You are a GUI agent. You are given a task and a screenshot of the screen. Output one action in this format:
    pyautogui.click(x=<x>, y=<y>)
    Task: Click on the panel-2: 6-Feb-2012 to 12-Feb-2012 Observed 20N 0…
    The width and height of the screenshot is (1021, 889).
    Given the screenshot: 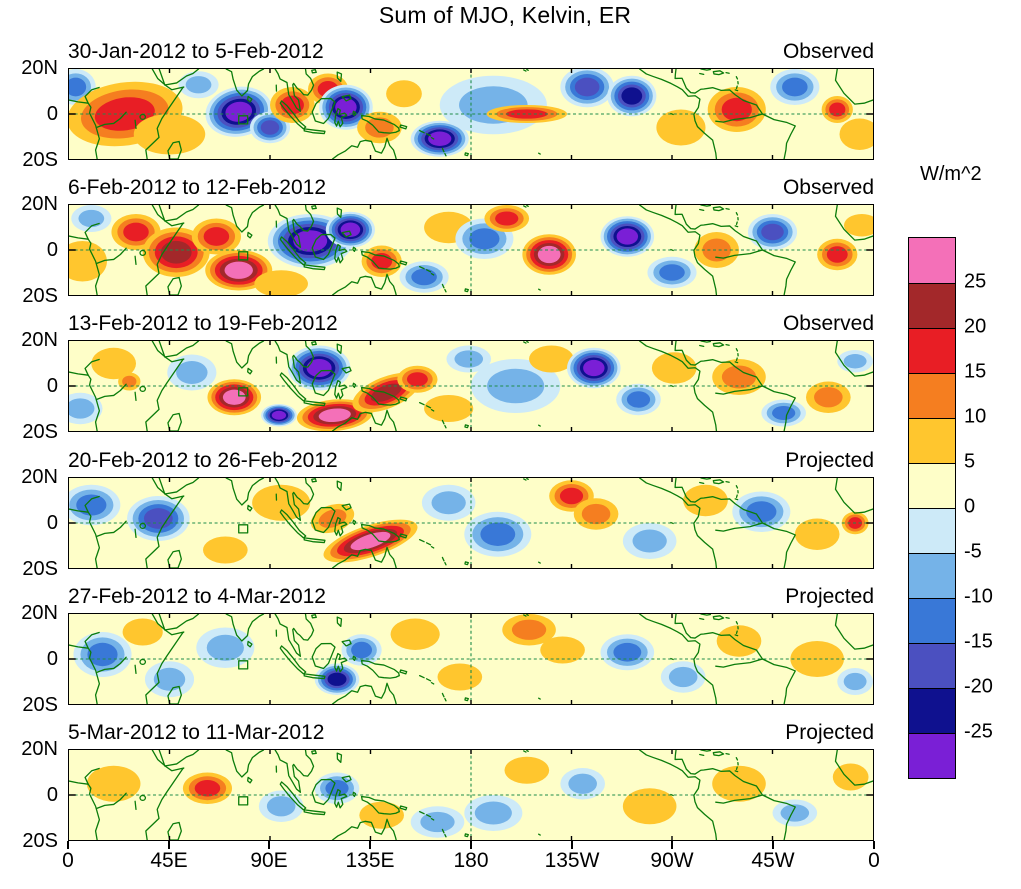 What is the action you would take?
    pyautogui.click(x=510, y=240)
    